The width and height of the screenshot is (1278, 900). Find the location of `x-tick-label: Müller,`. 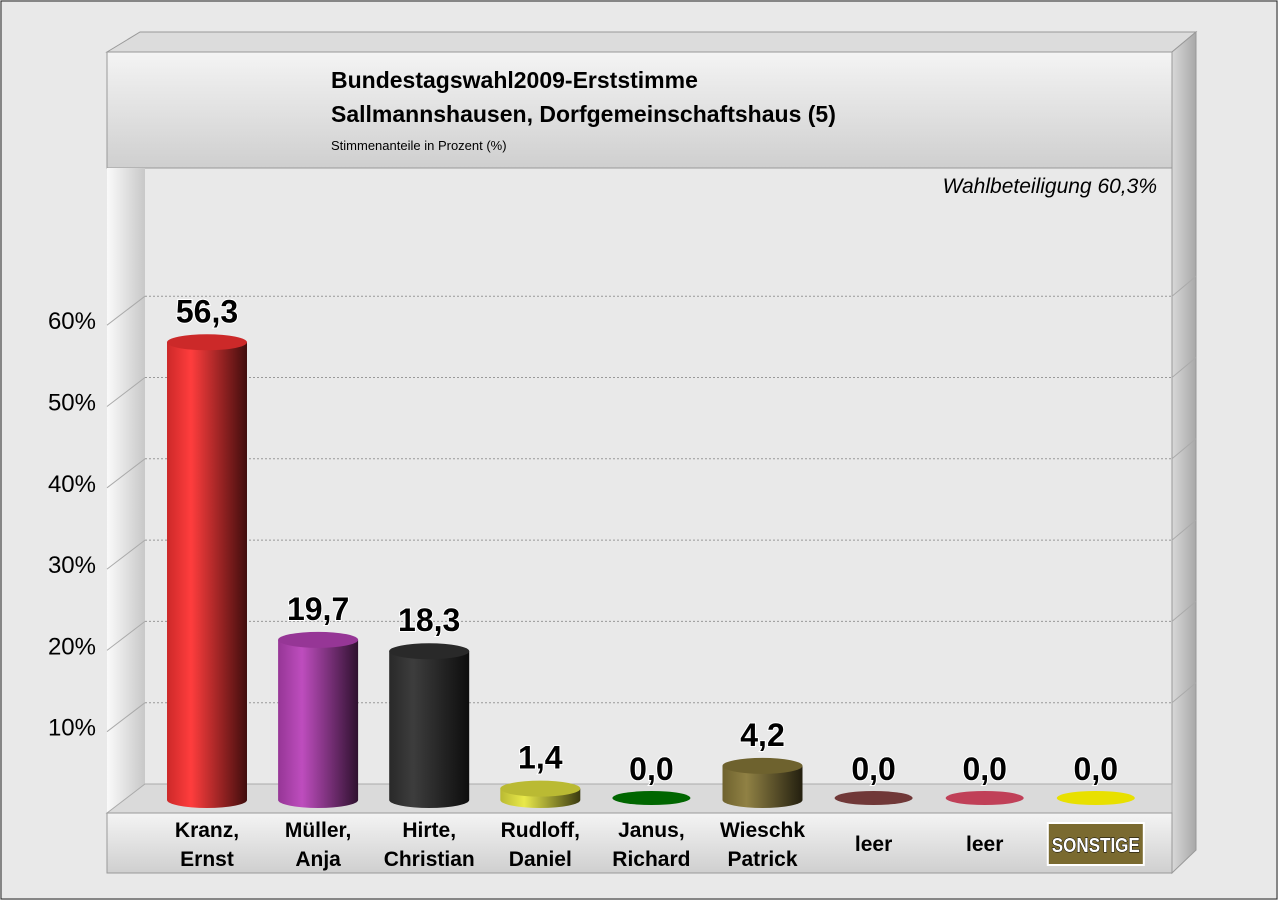

x-tick-label: Müller, is located at coordinates (318, 830).